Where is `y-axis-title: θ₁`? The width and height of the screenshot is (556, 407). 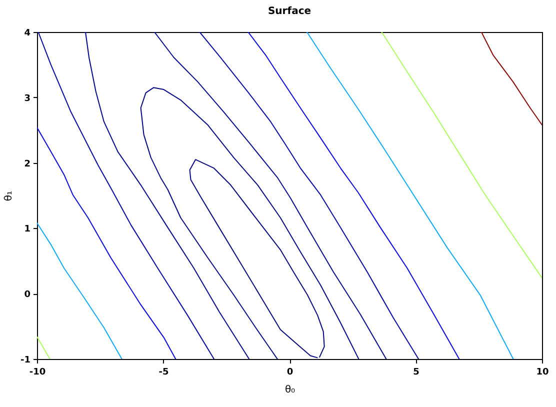 y-axis-title: θ₁ is located at coordinates (9, 196).